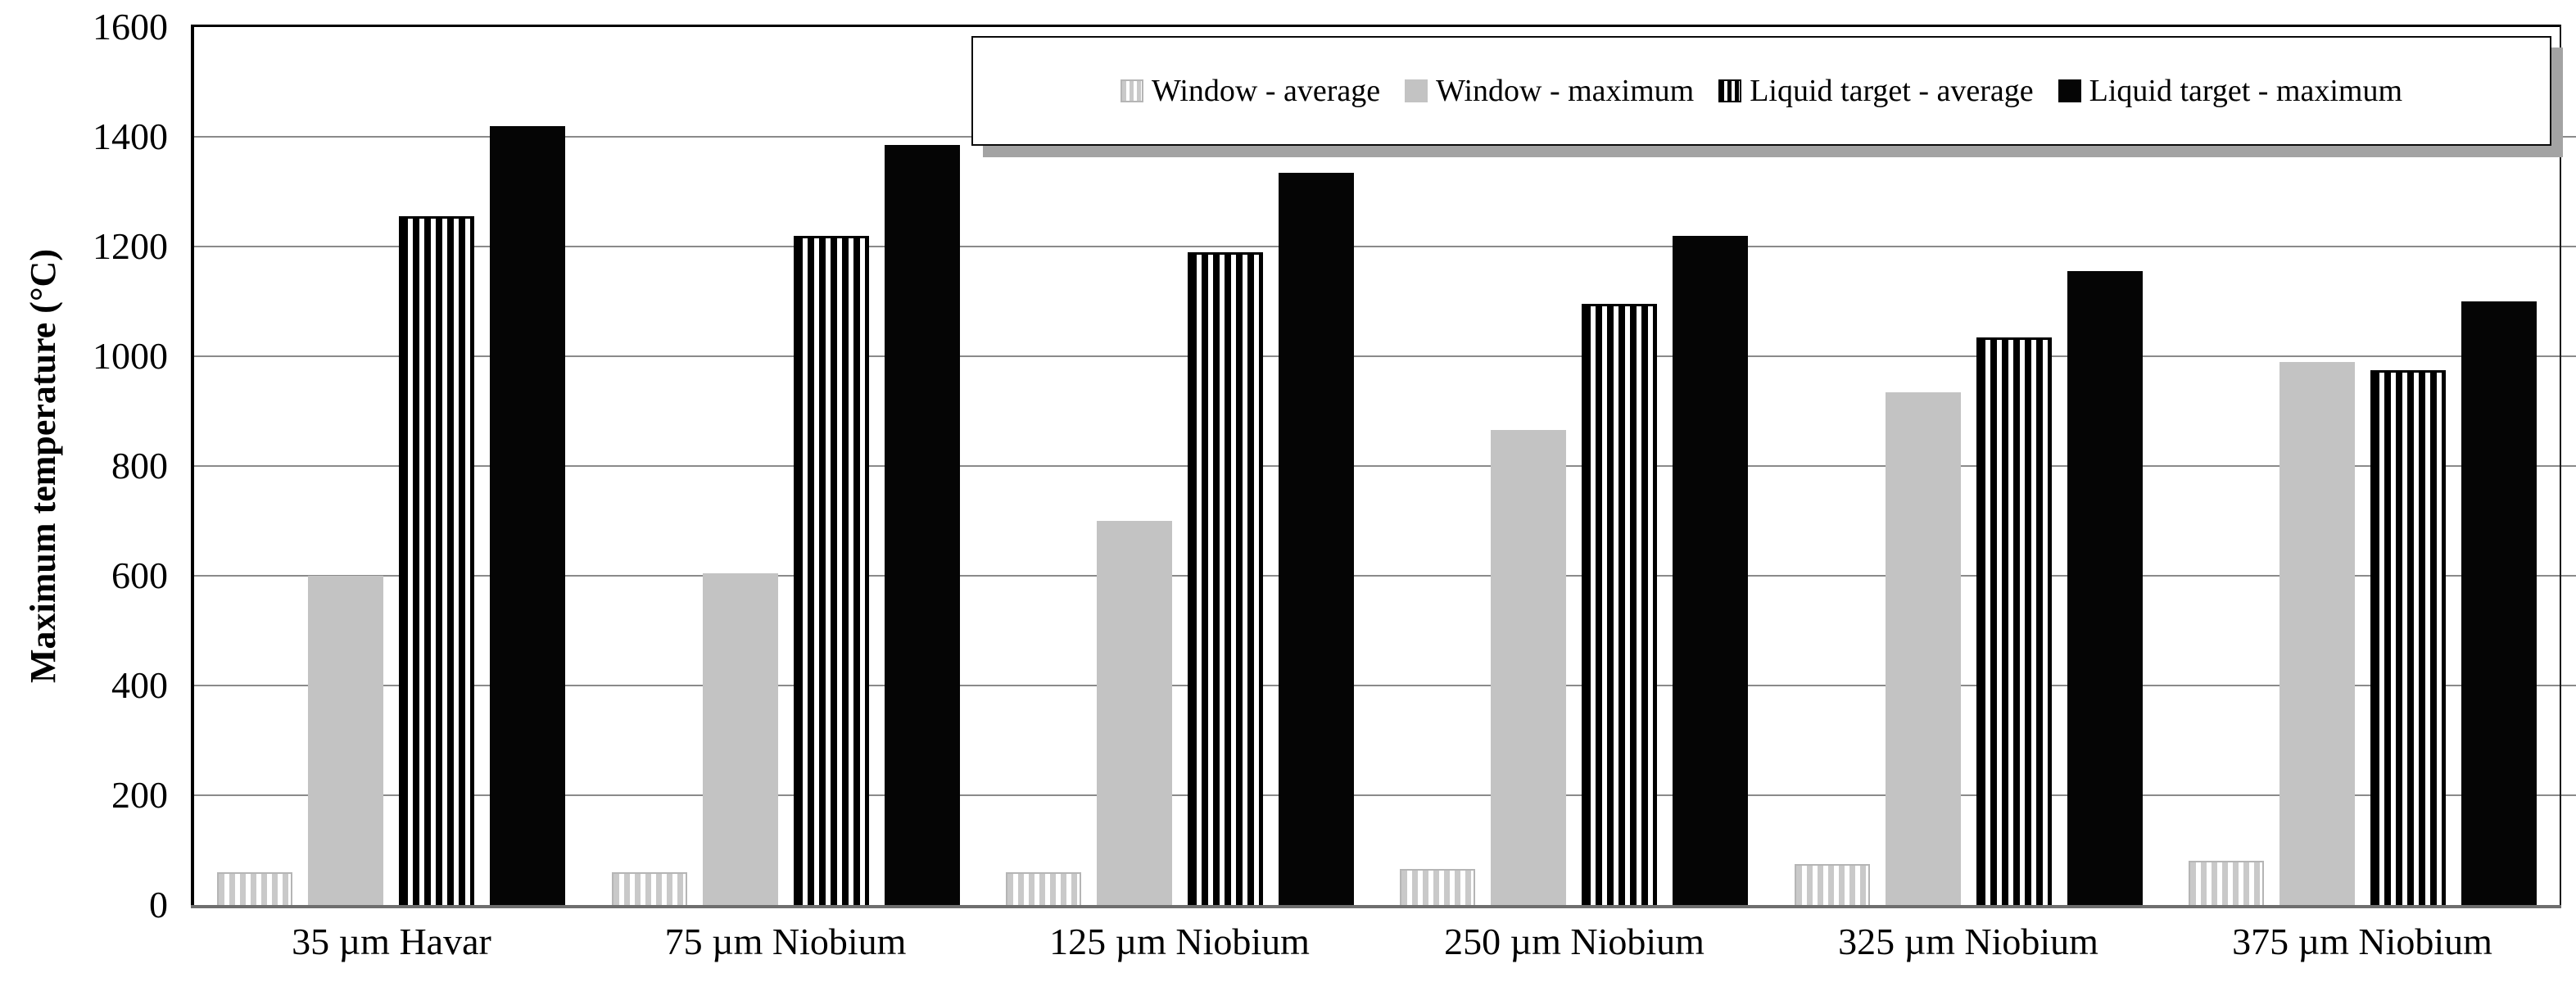 This screenshot has height=991, width=2576. Describe the element at coordinates (1528, 668) in the screenshot. I see `bar-window-maximum-250-m-niobium` at that location.